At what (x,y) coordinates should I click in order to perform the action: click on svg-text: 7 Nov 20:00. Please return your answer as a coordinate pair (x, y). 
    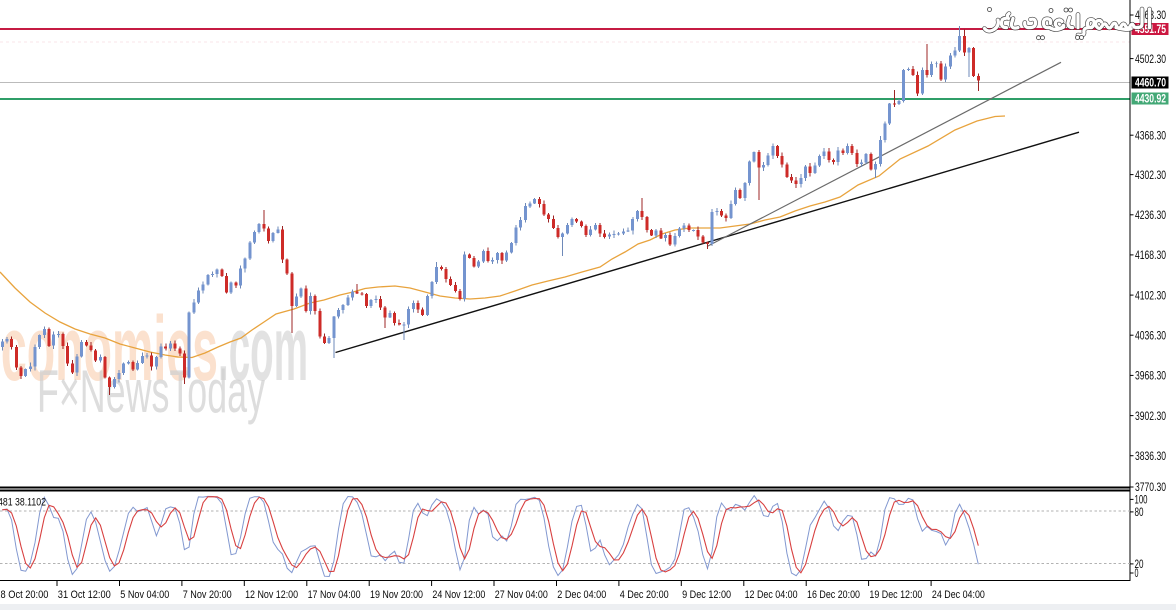
    Looking at the image, I should click on (207, 595).